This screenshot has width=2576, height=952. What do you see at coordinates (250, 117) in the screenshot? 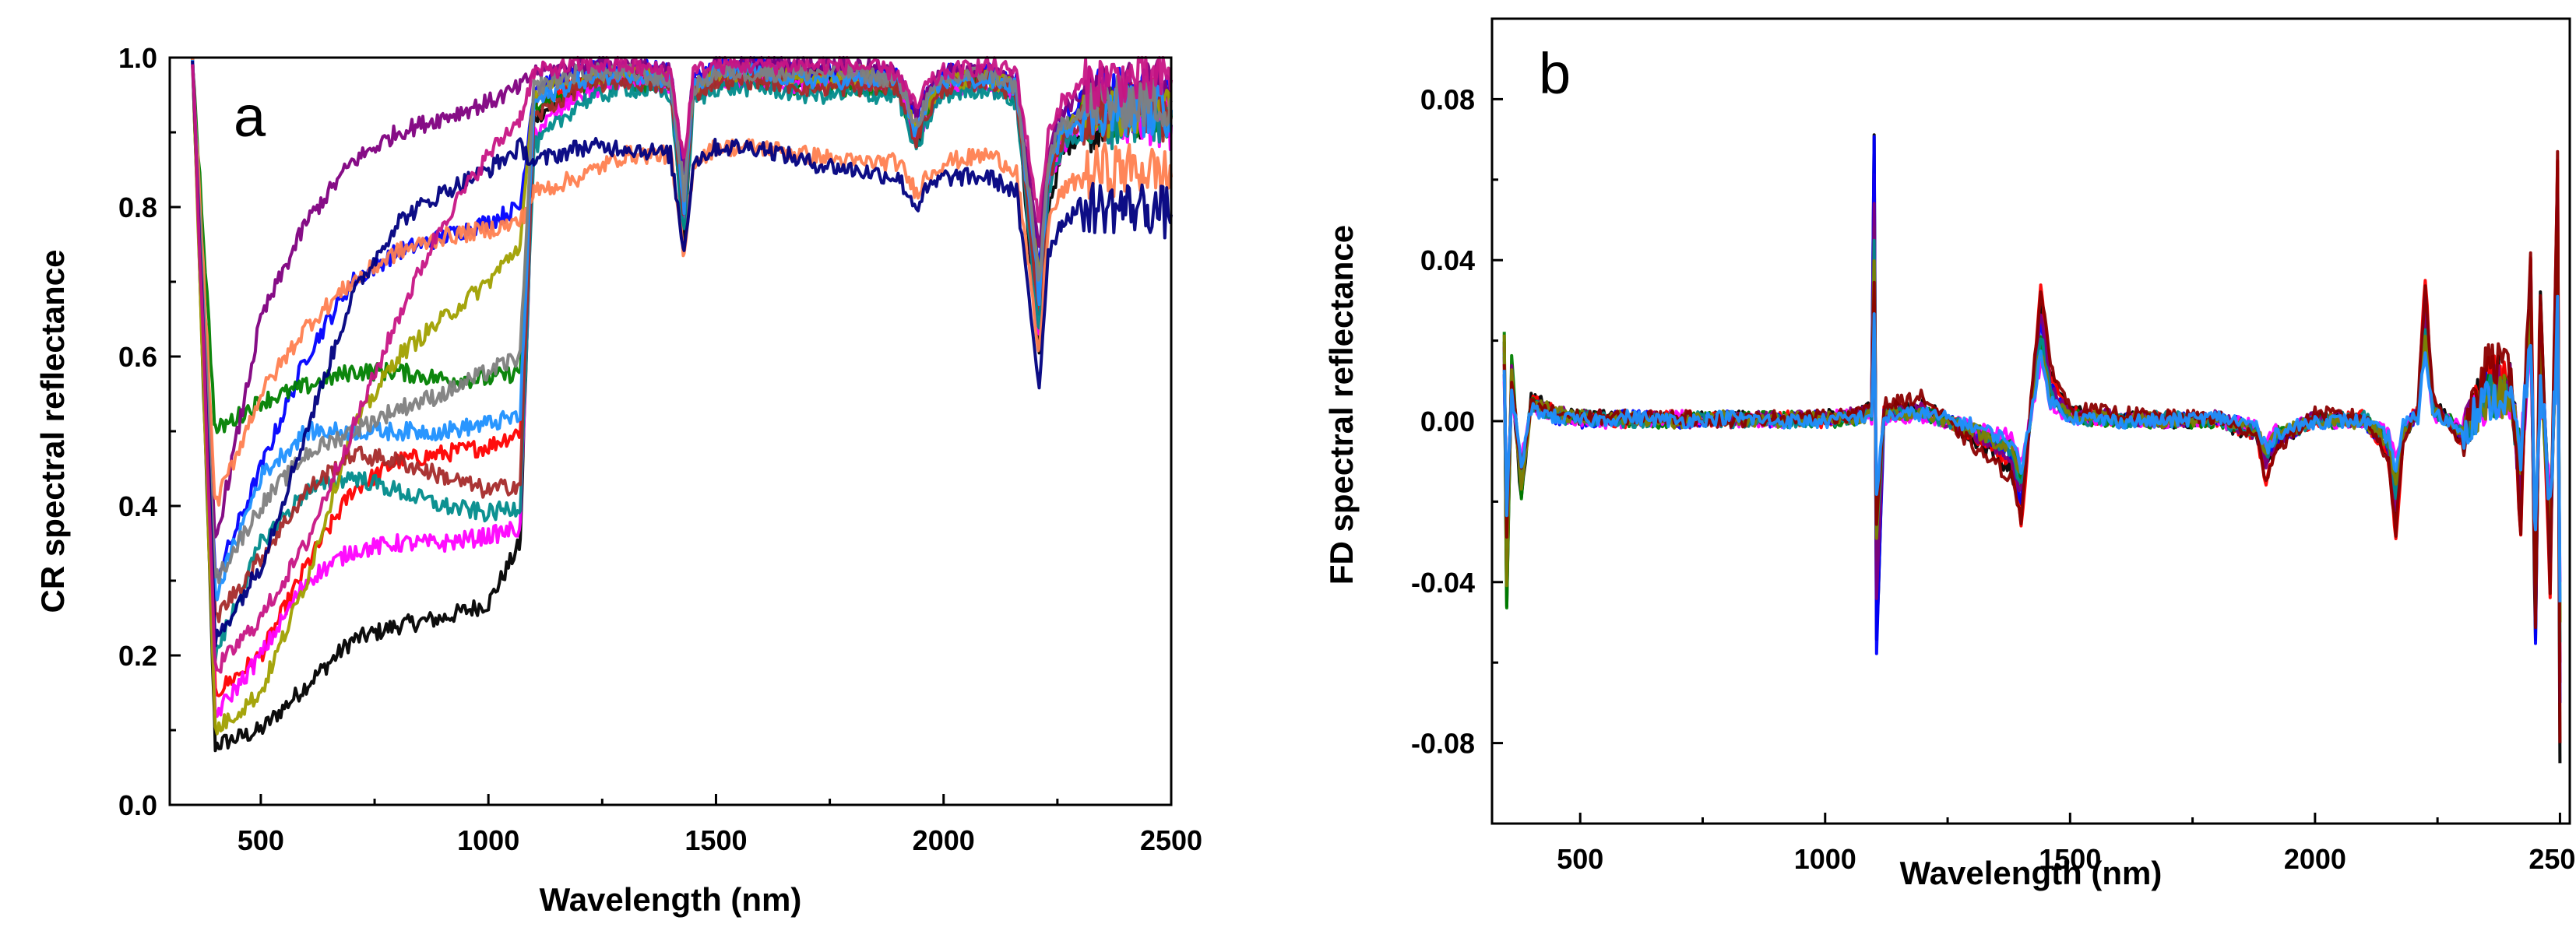
I see `panel-a-label: a` at bounding box center [250, 117].